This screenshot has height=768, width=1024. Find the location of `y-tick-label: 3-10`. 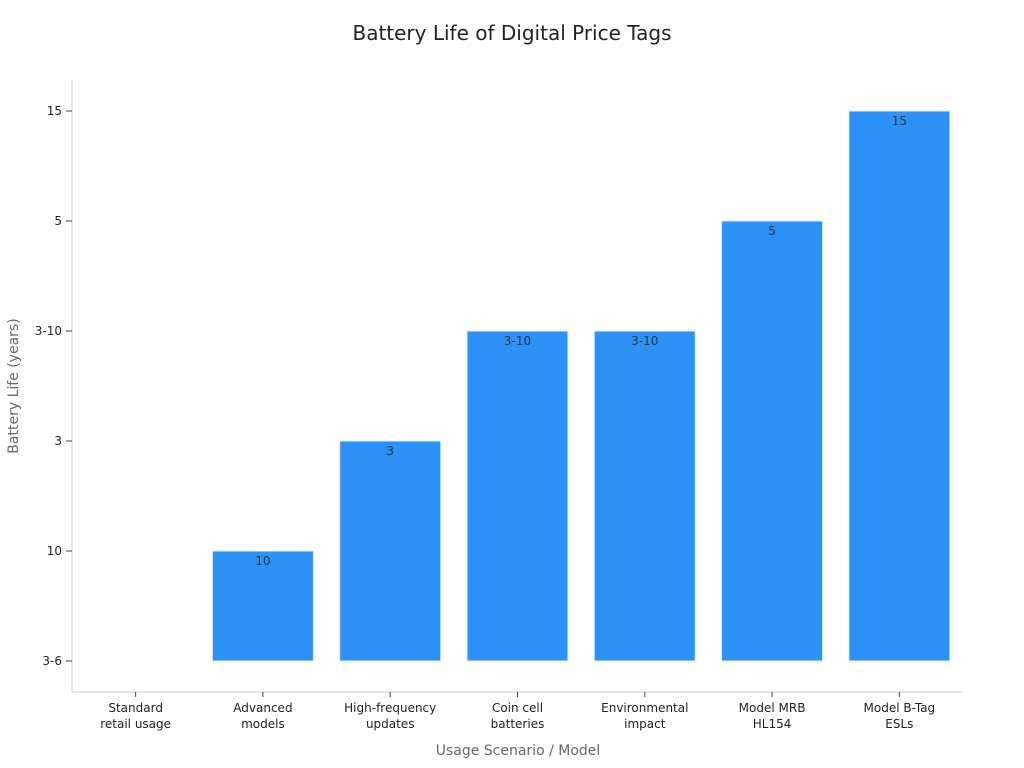

y-tick-label: 3-10 is located at coordinates (48, 331).